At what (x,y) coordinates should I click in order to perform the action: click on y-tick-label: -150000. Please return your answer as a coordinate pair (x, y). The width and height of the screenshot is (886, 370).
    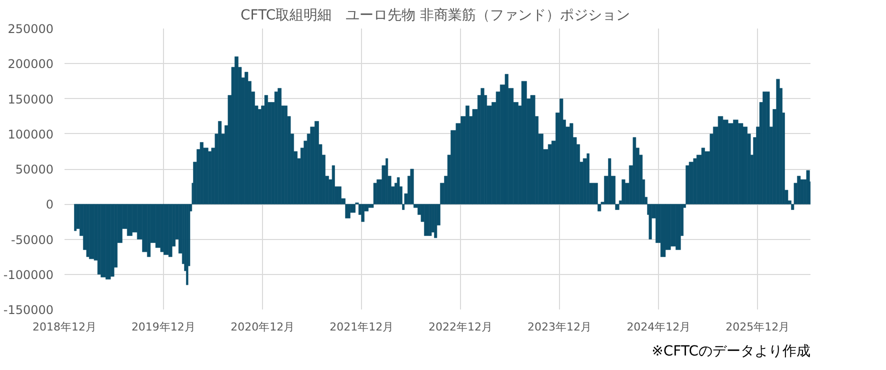
    Looking at the image, I should click on (28, 310).